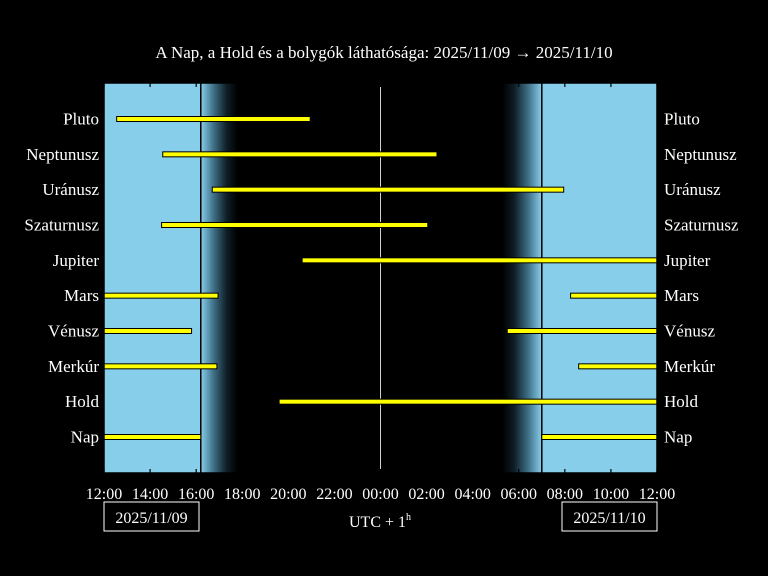  What do you see at coordinates (81, 295) in the screenshot?
I see `label-left-mars: Mars` at bounding box center [81, 295].